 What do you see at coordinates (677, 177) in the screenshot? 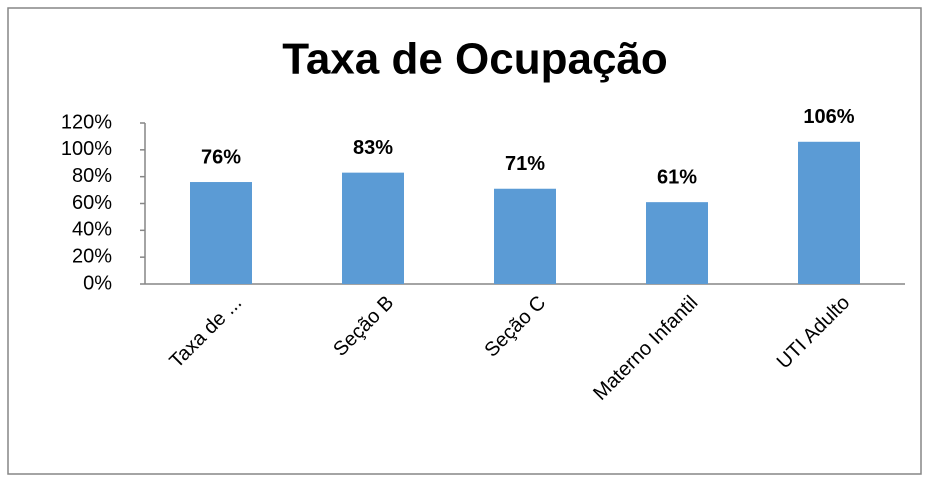
I see `data-label: 61%` at bounding box center [677, 177].